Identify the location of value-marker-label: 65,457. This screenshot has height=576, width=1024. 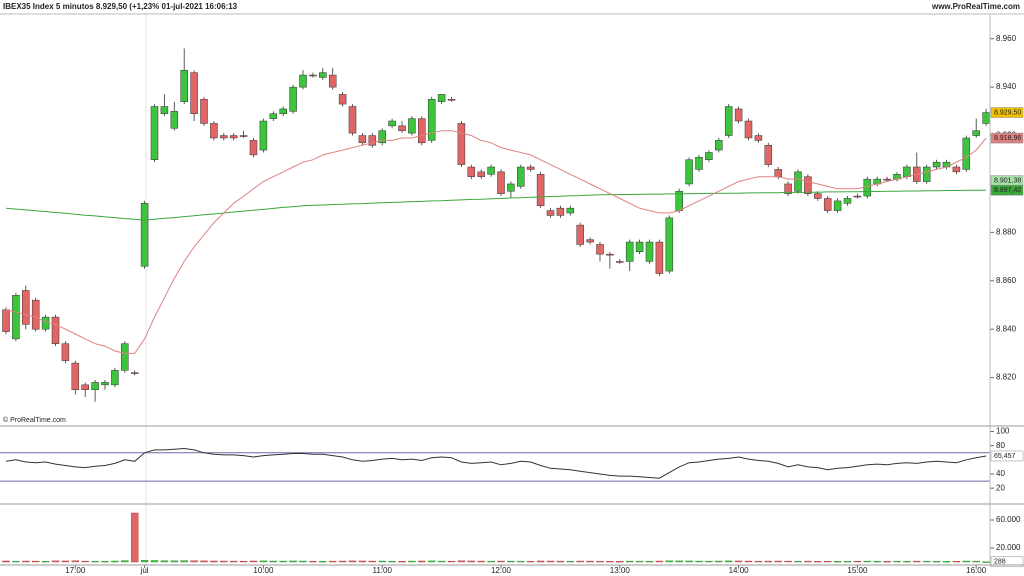
(1005, 456).